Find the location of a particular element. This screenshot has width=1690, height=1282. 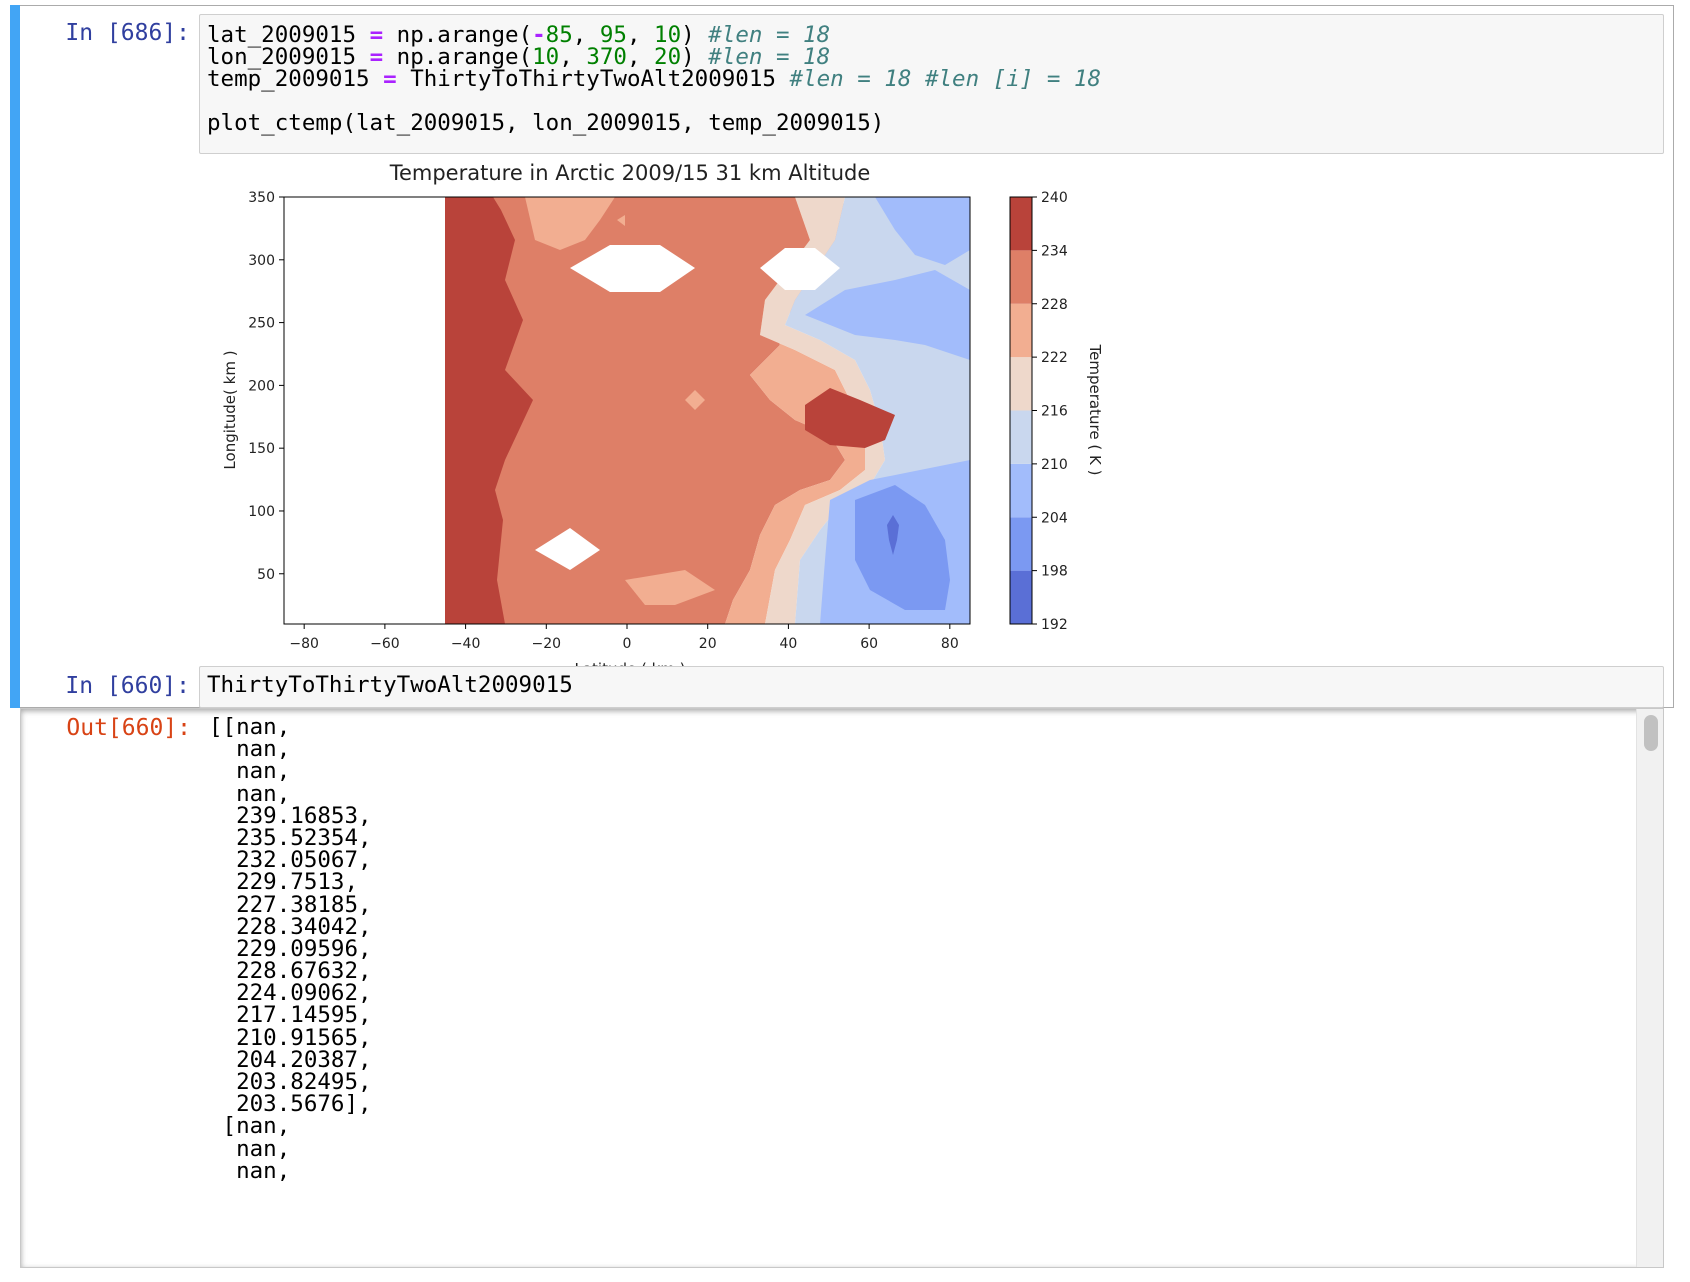

code-input-area-2: ThirtyToThirtyTwoAlt2009015 is located at coordinates (931, 687).